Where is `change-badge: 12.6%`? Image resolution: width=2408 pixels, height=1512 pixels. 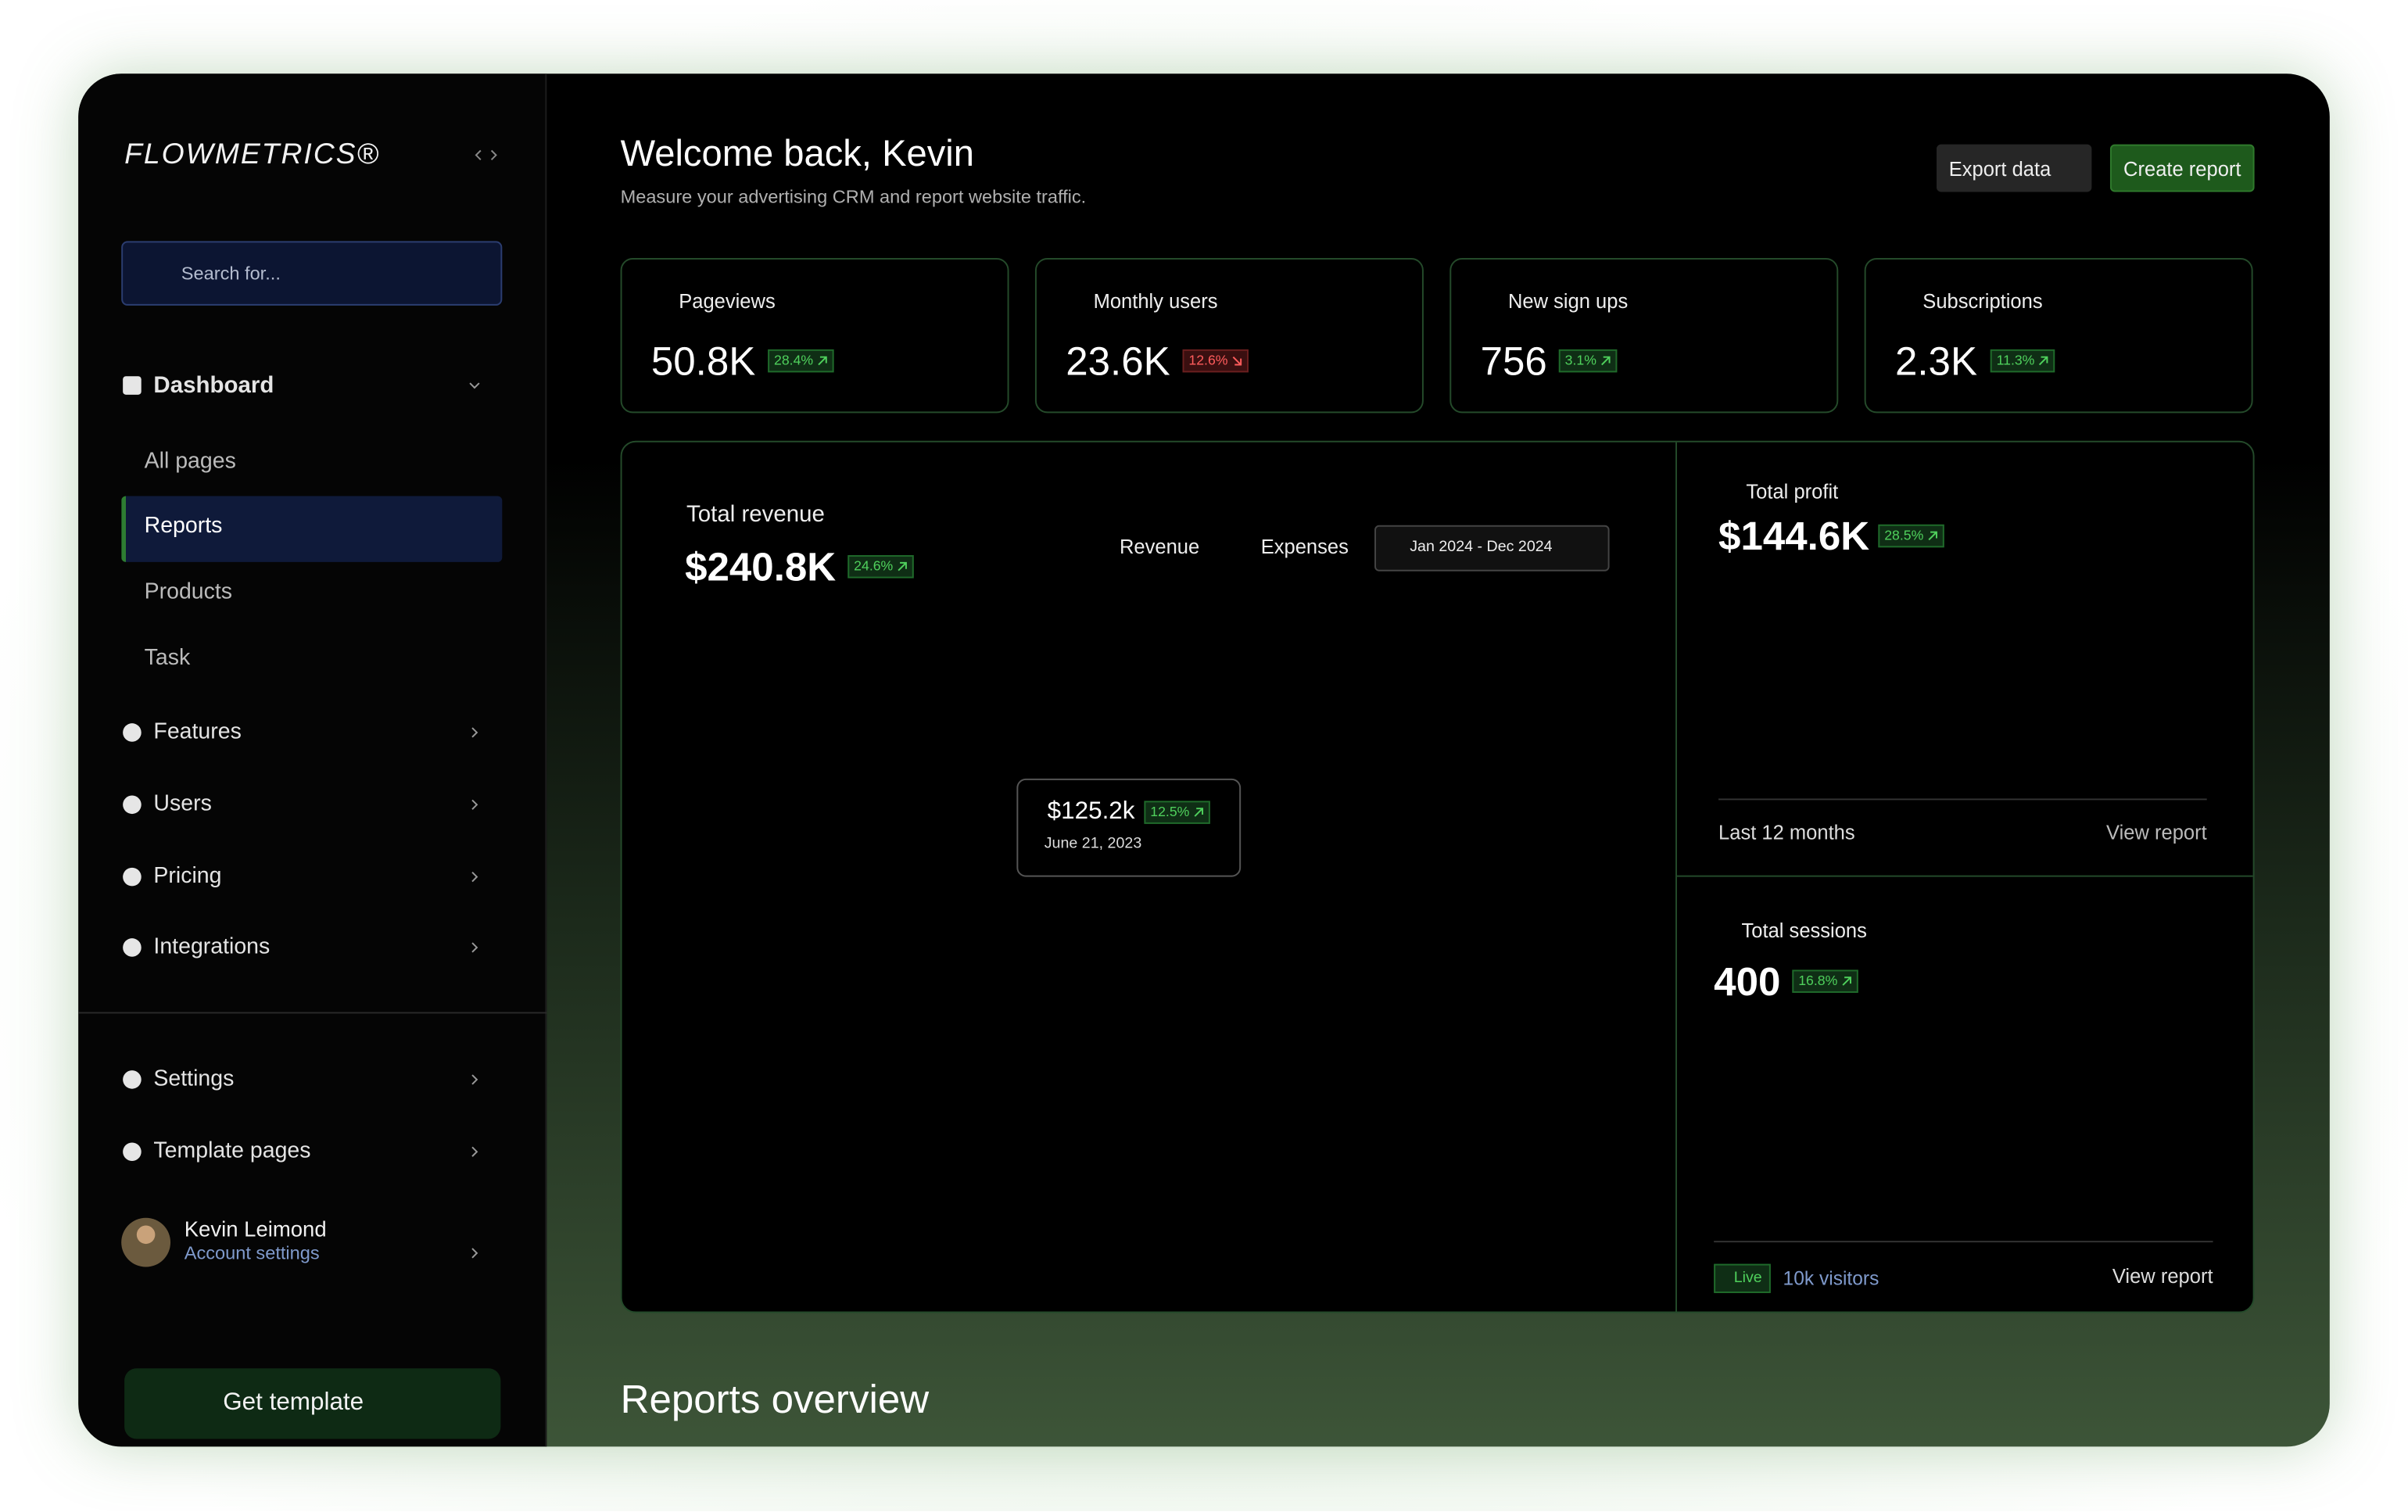
change-badge: 12.6% is located at coordinates (1215, 361).